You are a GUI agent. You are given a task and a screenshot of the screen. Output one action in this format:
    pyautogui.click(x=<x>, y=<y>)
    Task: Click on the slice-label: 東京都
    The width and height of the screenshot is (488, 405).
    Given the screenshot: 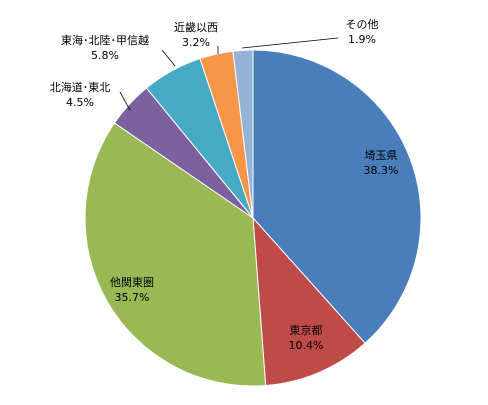 What is the action you would take?
    pyautogui.click(x=306, y=330)
    